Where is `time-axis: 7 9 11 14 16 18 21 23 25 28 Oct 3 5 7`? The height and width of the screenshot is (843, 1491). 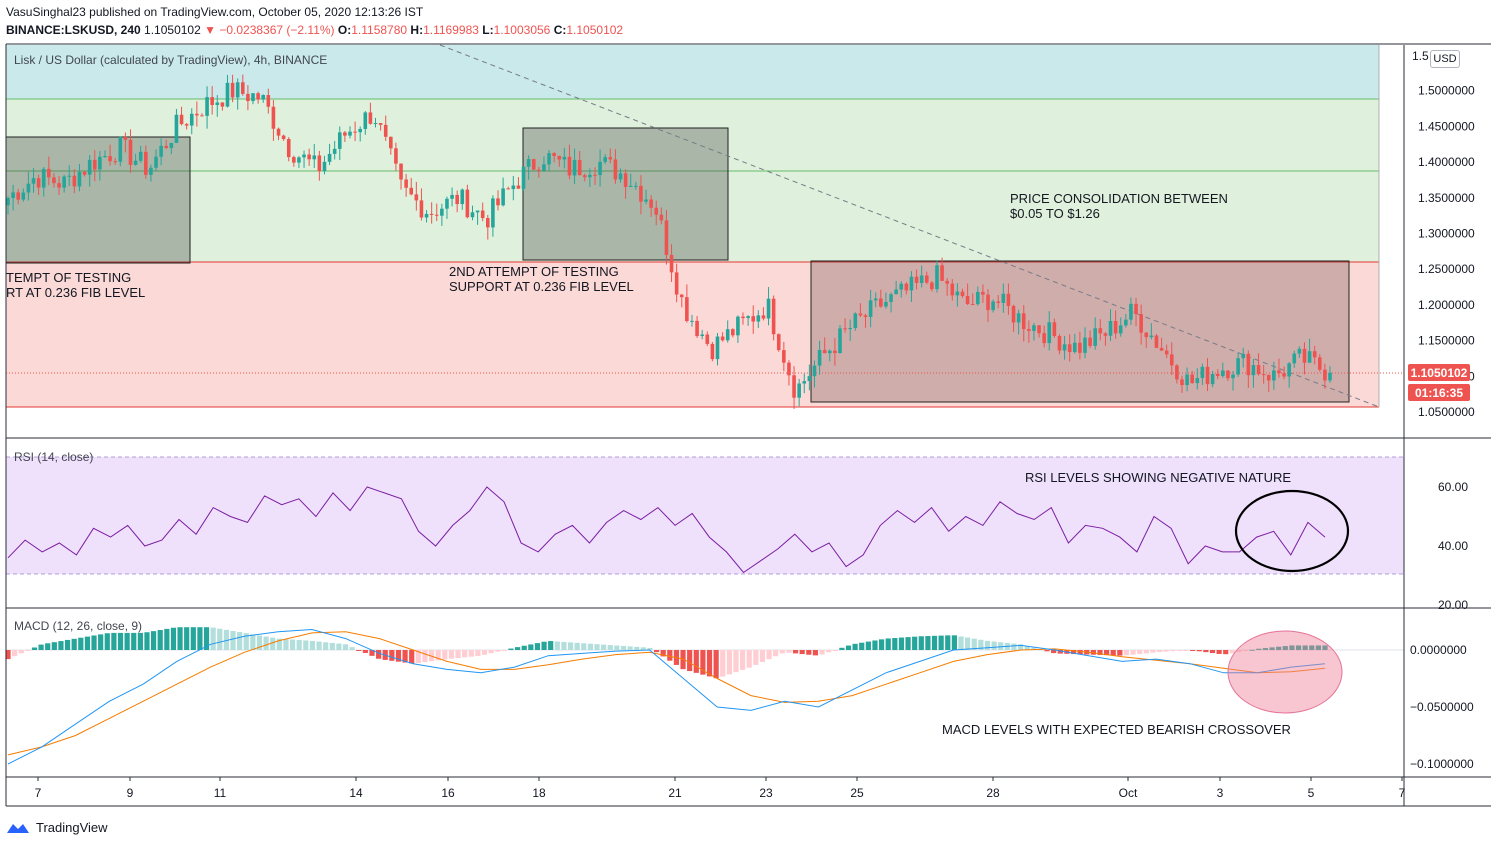
time-axis: 7 9 11 14 16 18 21 23 25 28 Oct 3 5 7 is located at coordinates (720, 788).